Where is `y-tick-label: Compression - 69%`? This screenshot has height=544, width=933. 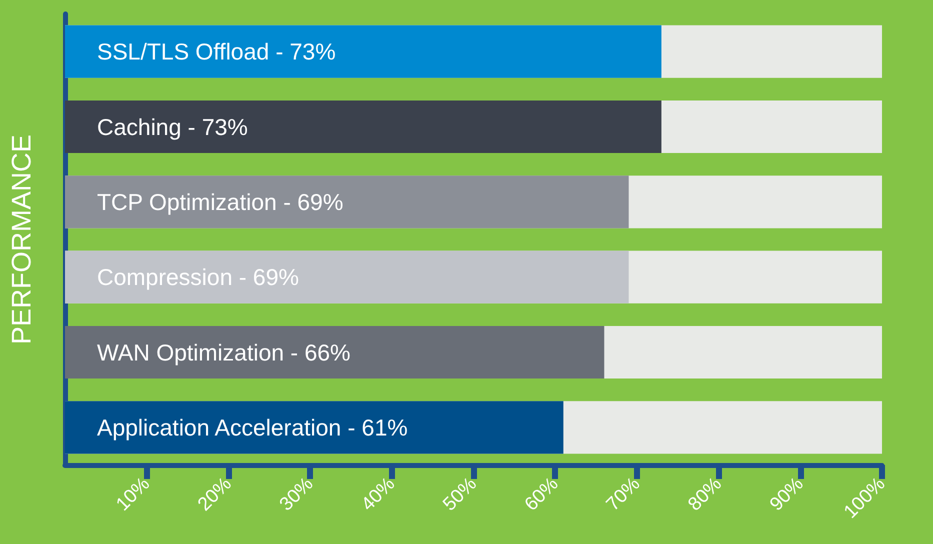 y-tick-label: Compression - 69% is located at coordinates (198, 277).